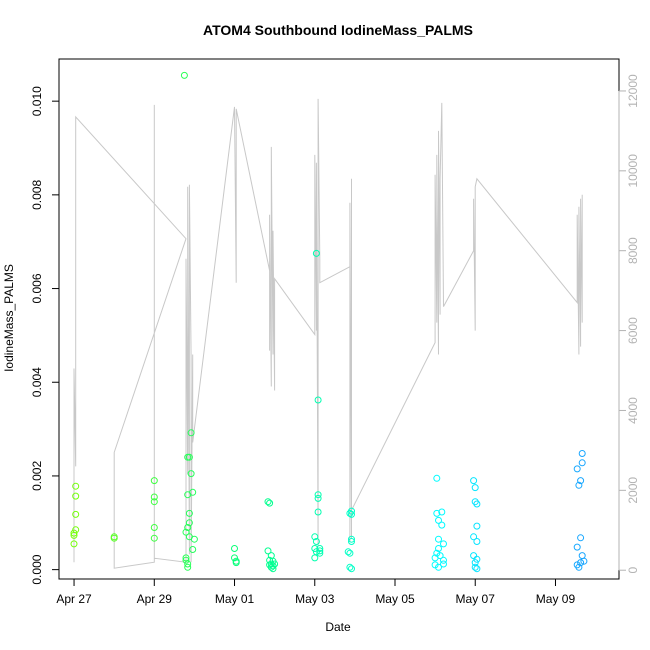 Image resolution: width=650 pixels, height=650 pixels. I want to click on y2-tick-label: 2000, so click(633, 490).